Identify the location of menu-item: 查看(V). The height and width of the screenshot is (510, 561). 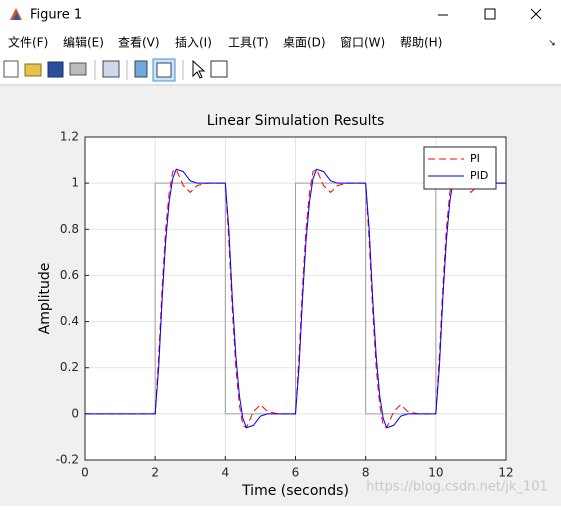
(139, 43).